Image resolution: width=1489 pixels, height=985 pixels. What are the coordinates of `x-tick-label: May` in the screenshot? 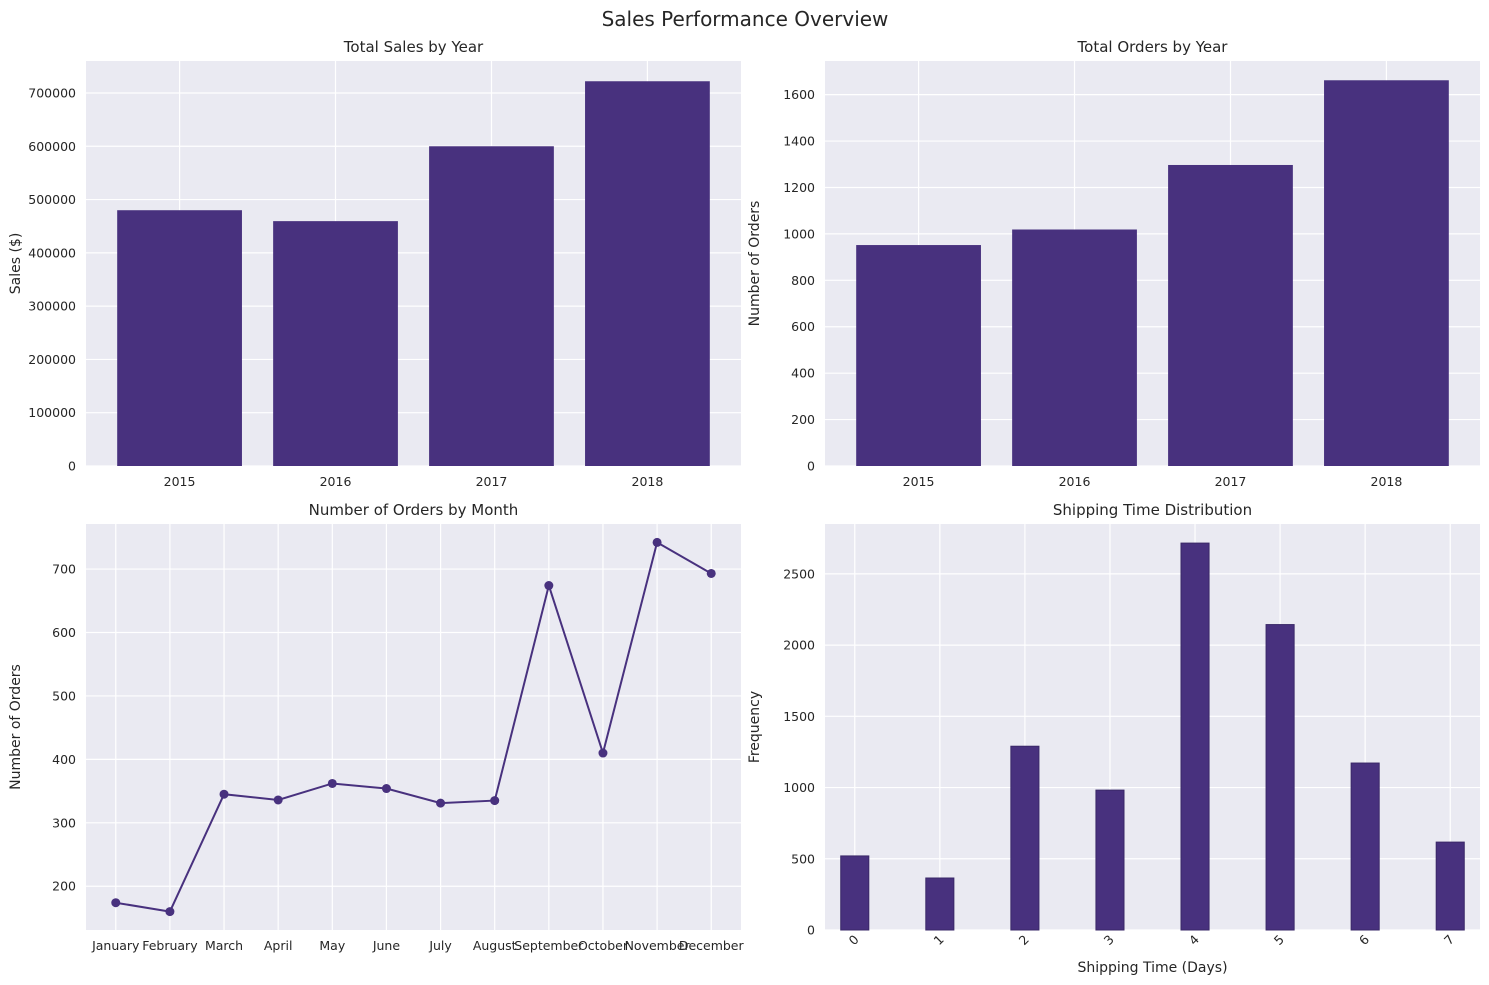 It's located at (332, 945).